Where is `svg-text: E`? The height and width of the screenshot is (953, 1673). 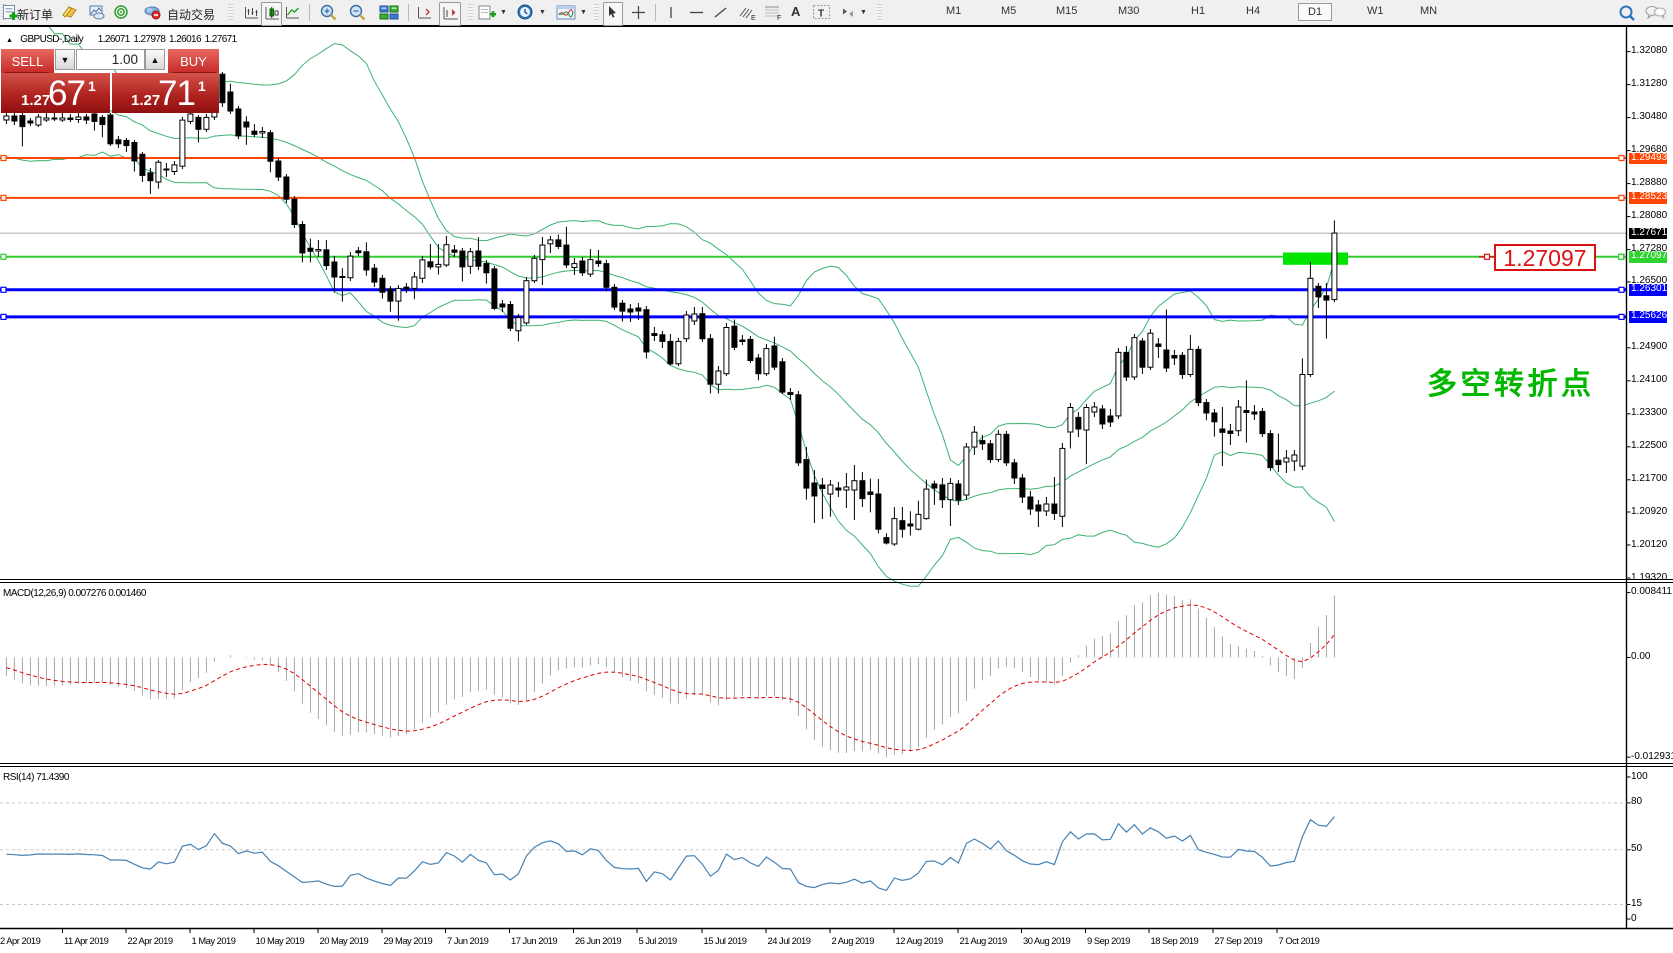
svg-text: E is located at coordinates (753, 18).